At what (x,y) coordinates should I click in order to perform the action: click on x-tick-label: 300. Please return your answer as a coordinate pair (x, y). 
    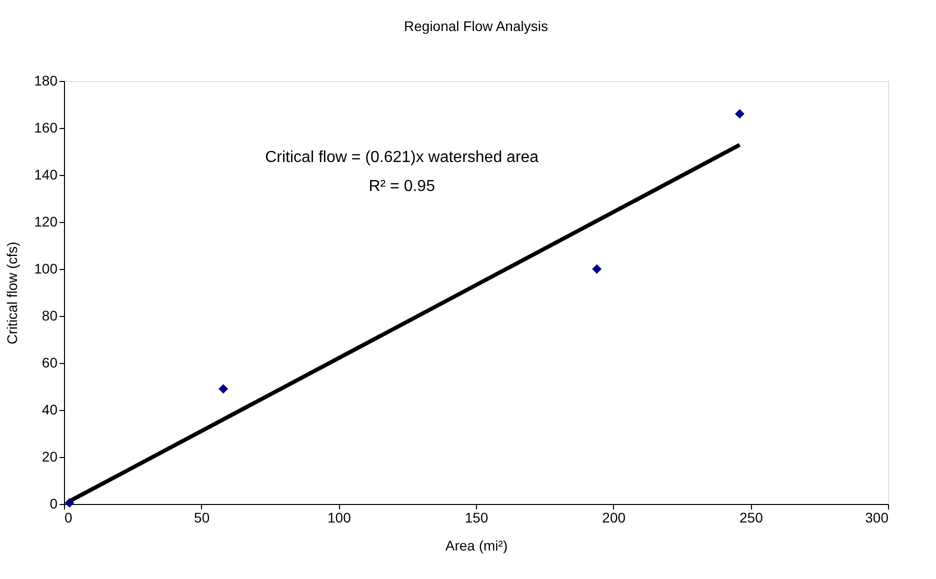
    Looking at the image, I should click on (877, 518).